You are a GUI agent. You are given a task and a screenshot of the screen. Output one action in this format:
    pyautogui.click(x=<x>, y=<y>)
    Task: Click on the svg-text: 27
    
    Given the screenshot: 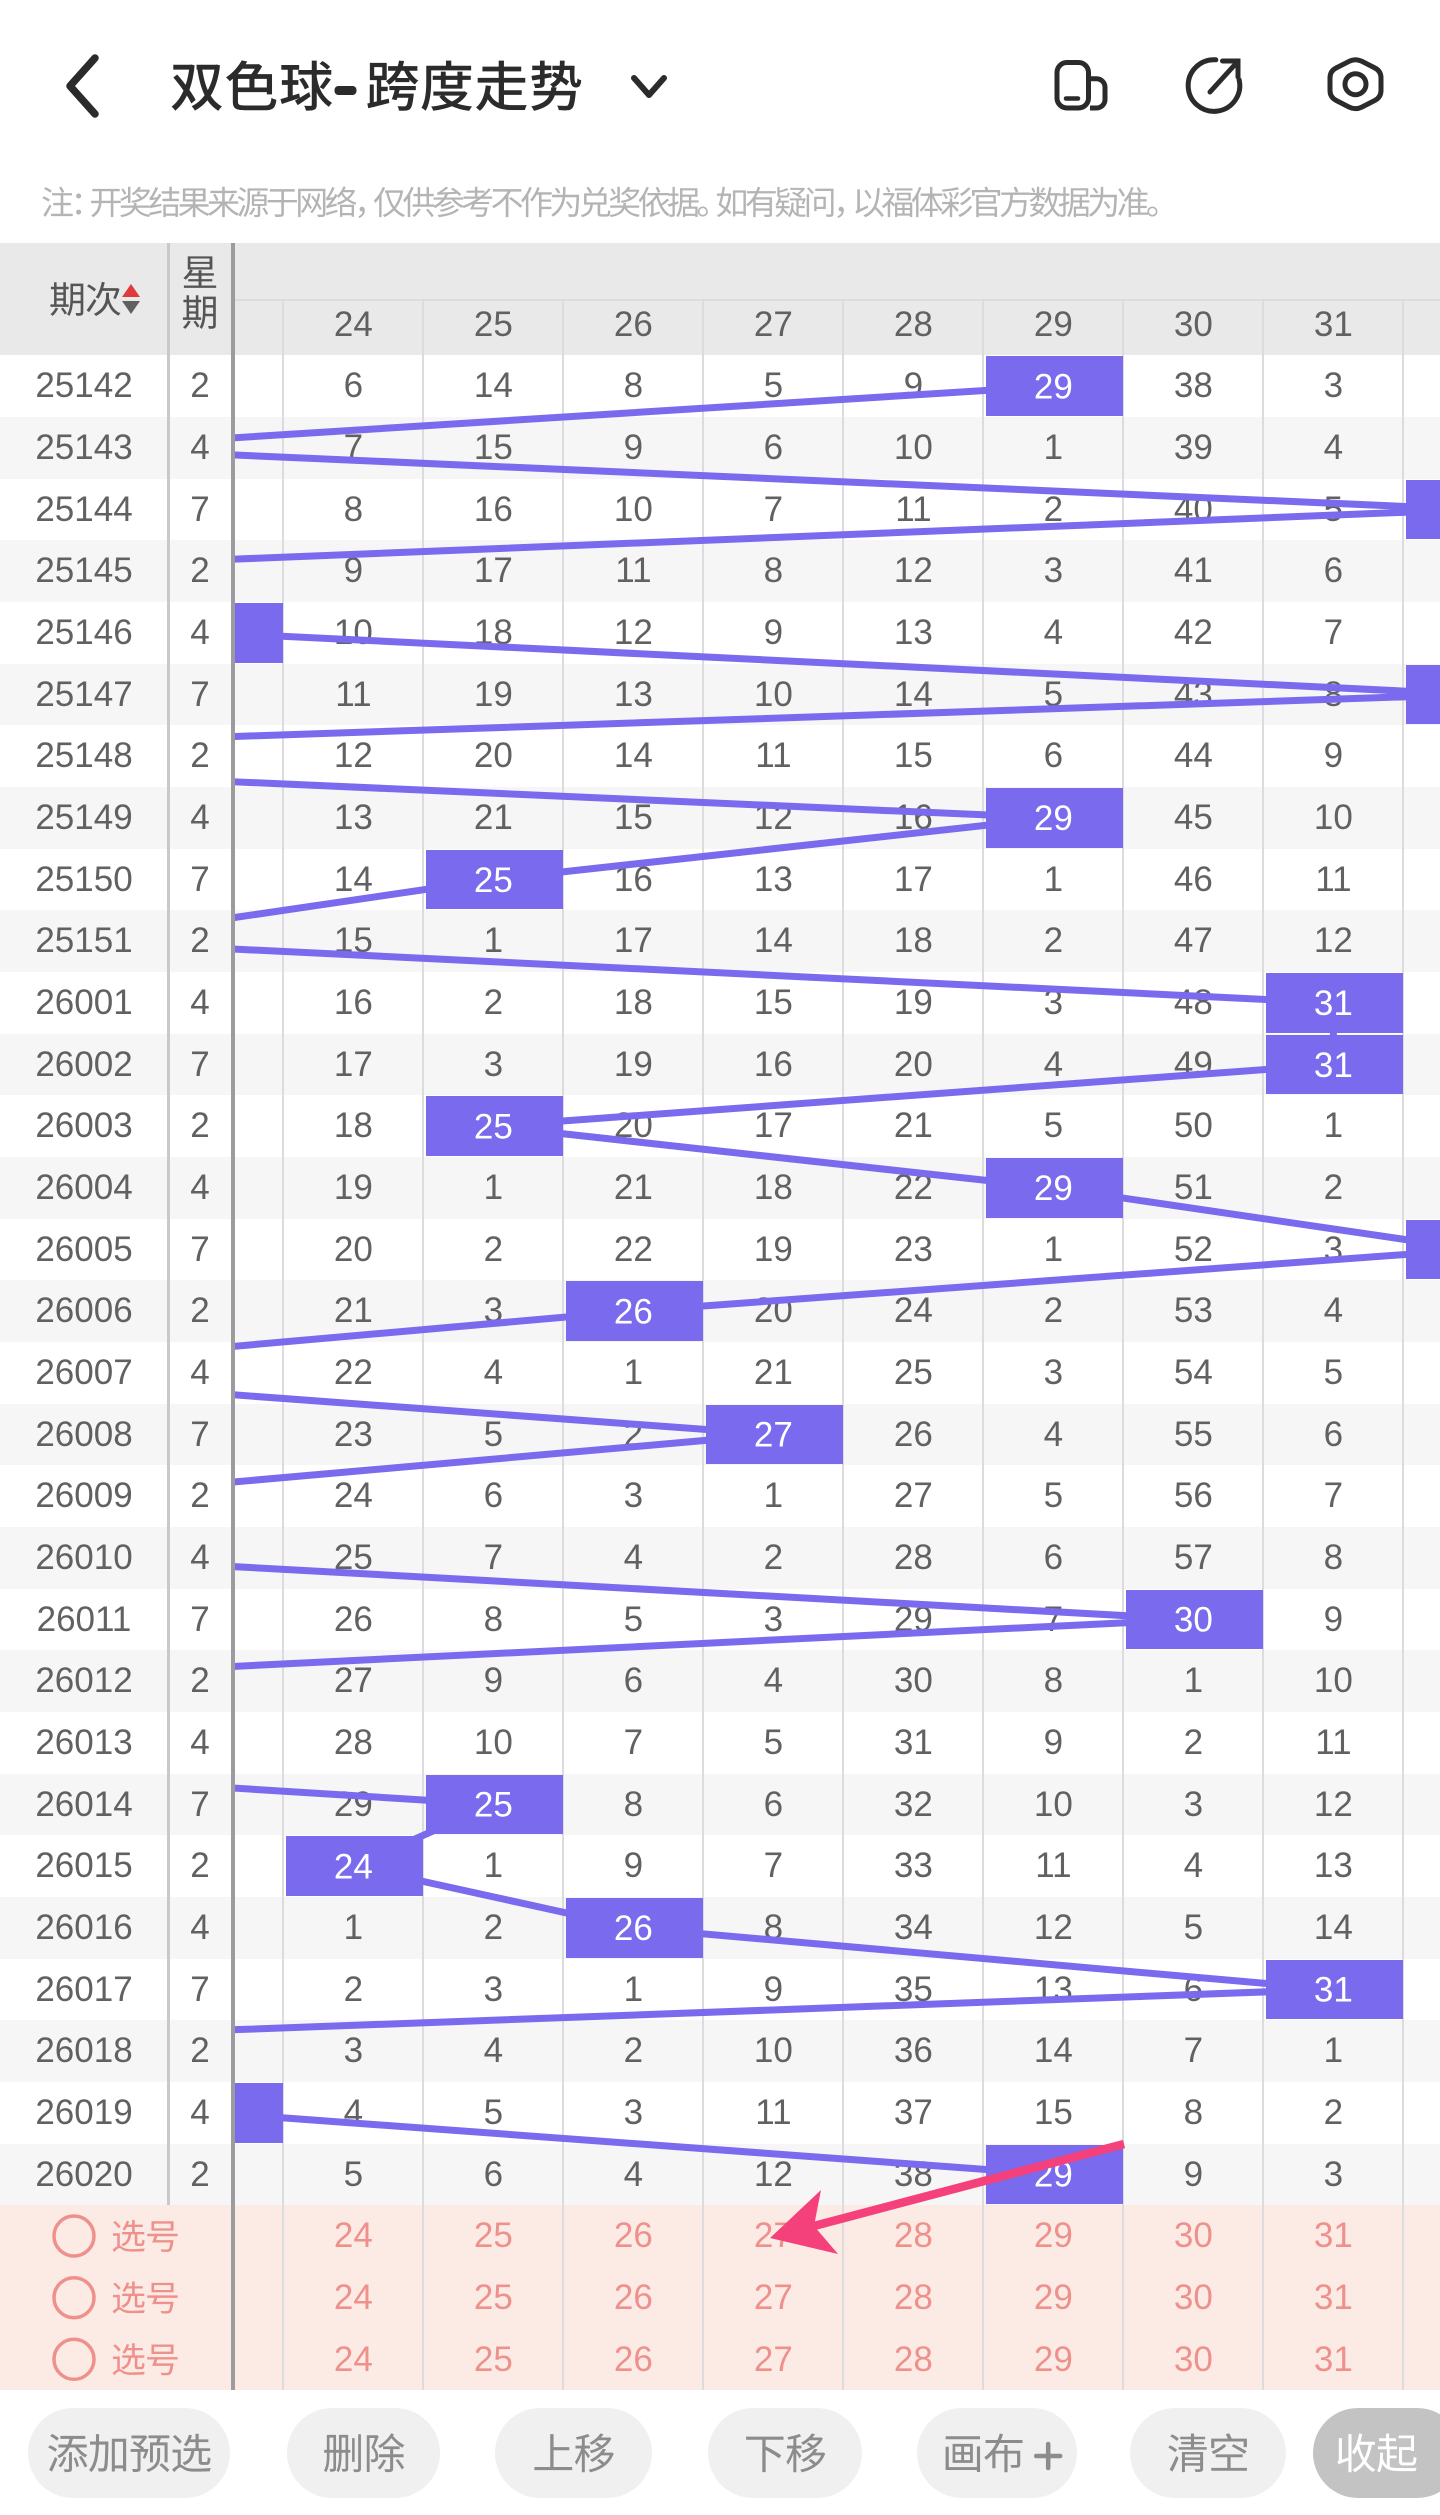 What is the action you would take?
    pyautogui.click(x=773, y=1435)
    